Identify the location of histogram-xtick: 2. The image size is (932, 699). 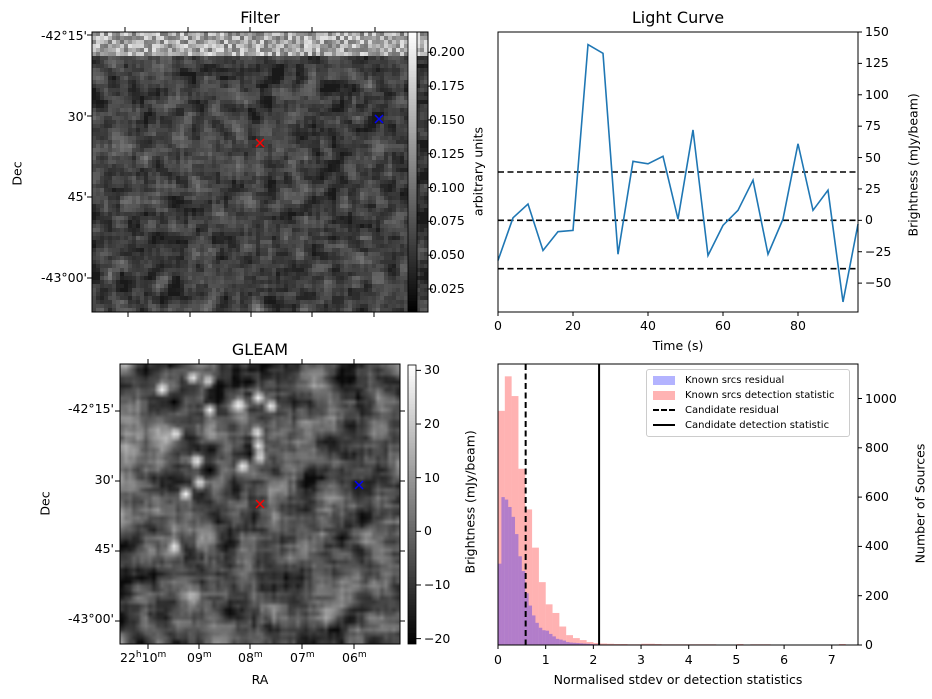
(593, 659).